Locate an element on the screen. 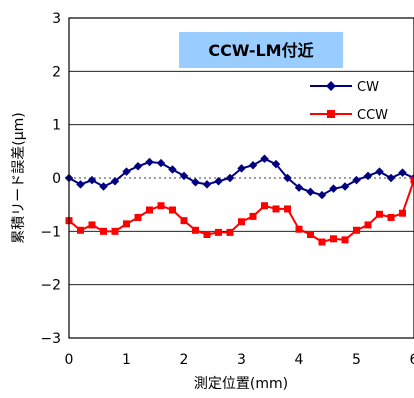 Image resolution: width=414 pixels, height=398 pixels. y-tick-label: −3 is located at coordinates (50, 339).